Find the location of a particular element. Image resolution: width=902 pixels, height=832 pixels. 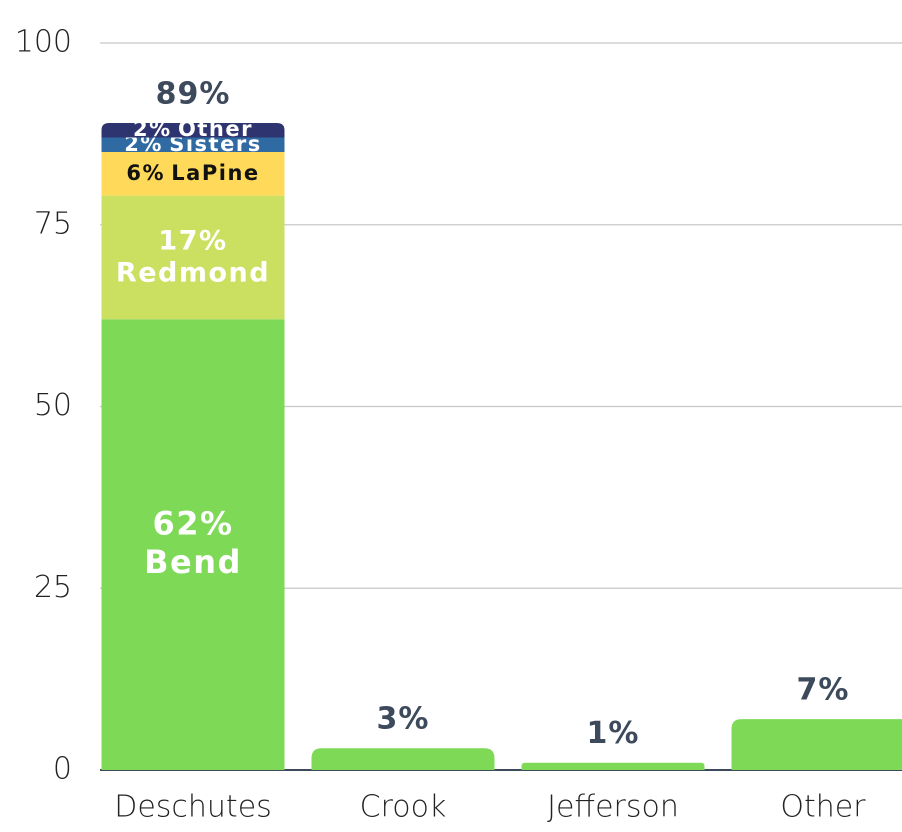

y-tick-label: 100 is located at coordinates (43, 42).